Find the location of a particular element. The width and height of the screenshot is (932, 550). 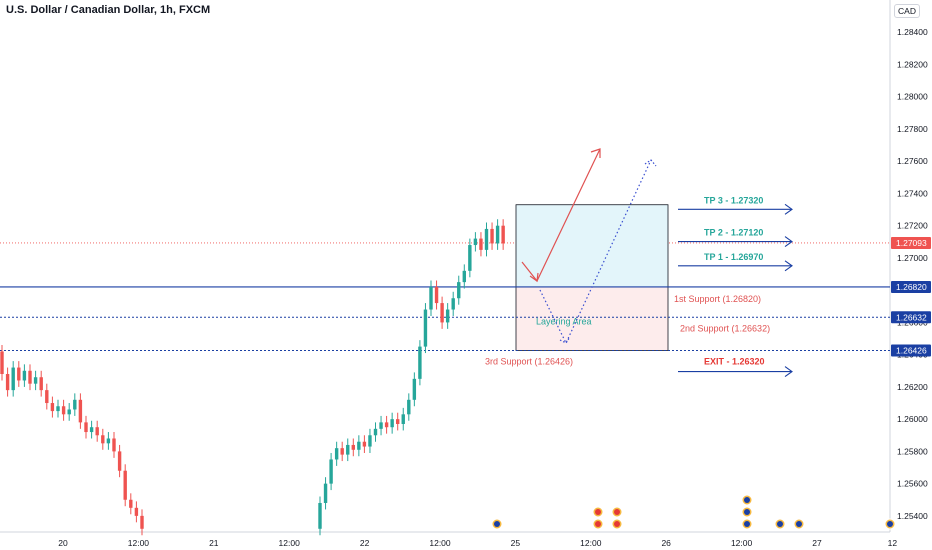

exit-label: EXIT - 1.26320 is located at coordinates (734, 362).